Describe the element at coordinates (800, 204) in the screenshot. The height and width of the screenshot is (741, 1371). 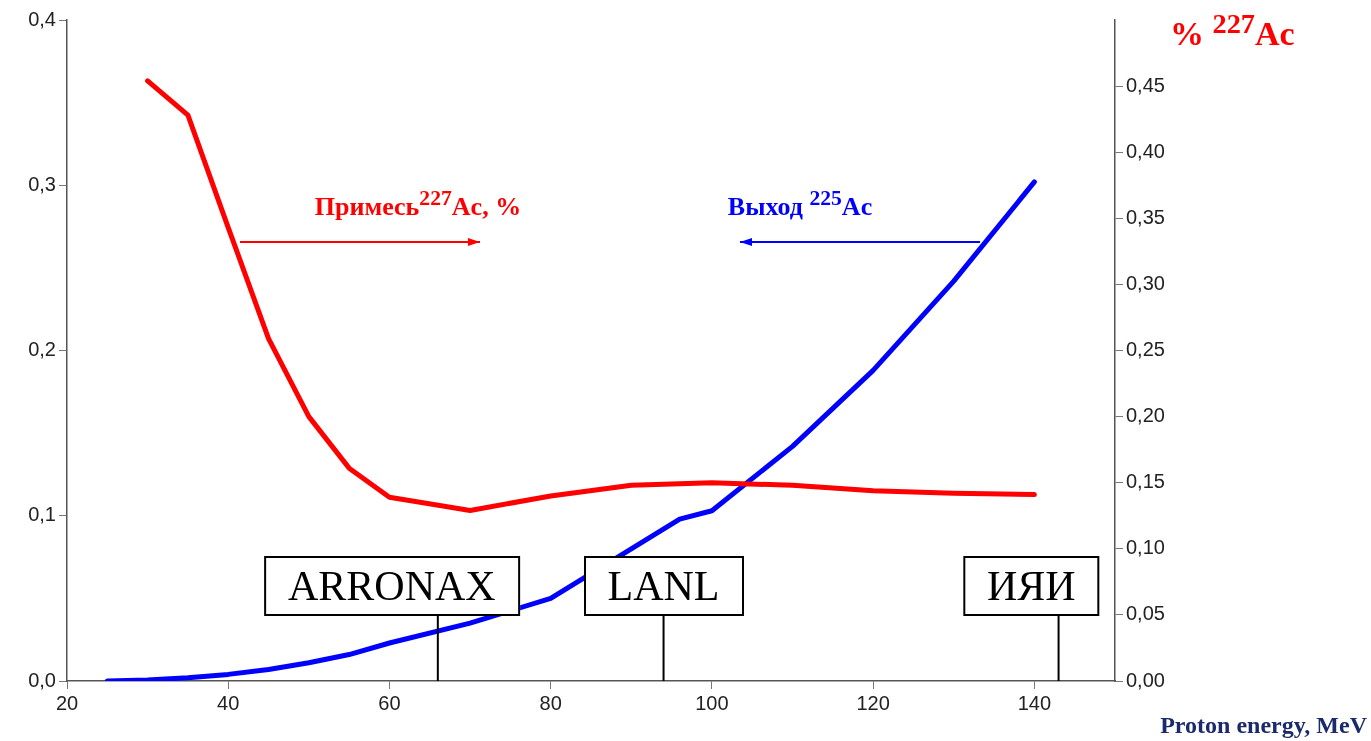
I see `text: Выход $^{225}$Ac` at that location.